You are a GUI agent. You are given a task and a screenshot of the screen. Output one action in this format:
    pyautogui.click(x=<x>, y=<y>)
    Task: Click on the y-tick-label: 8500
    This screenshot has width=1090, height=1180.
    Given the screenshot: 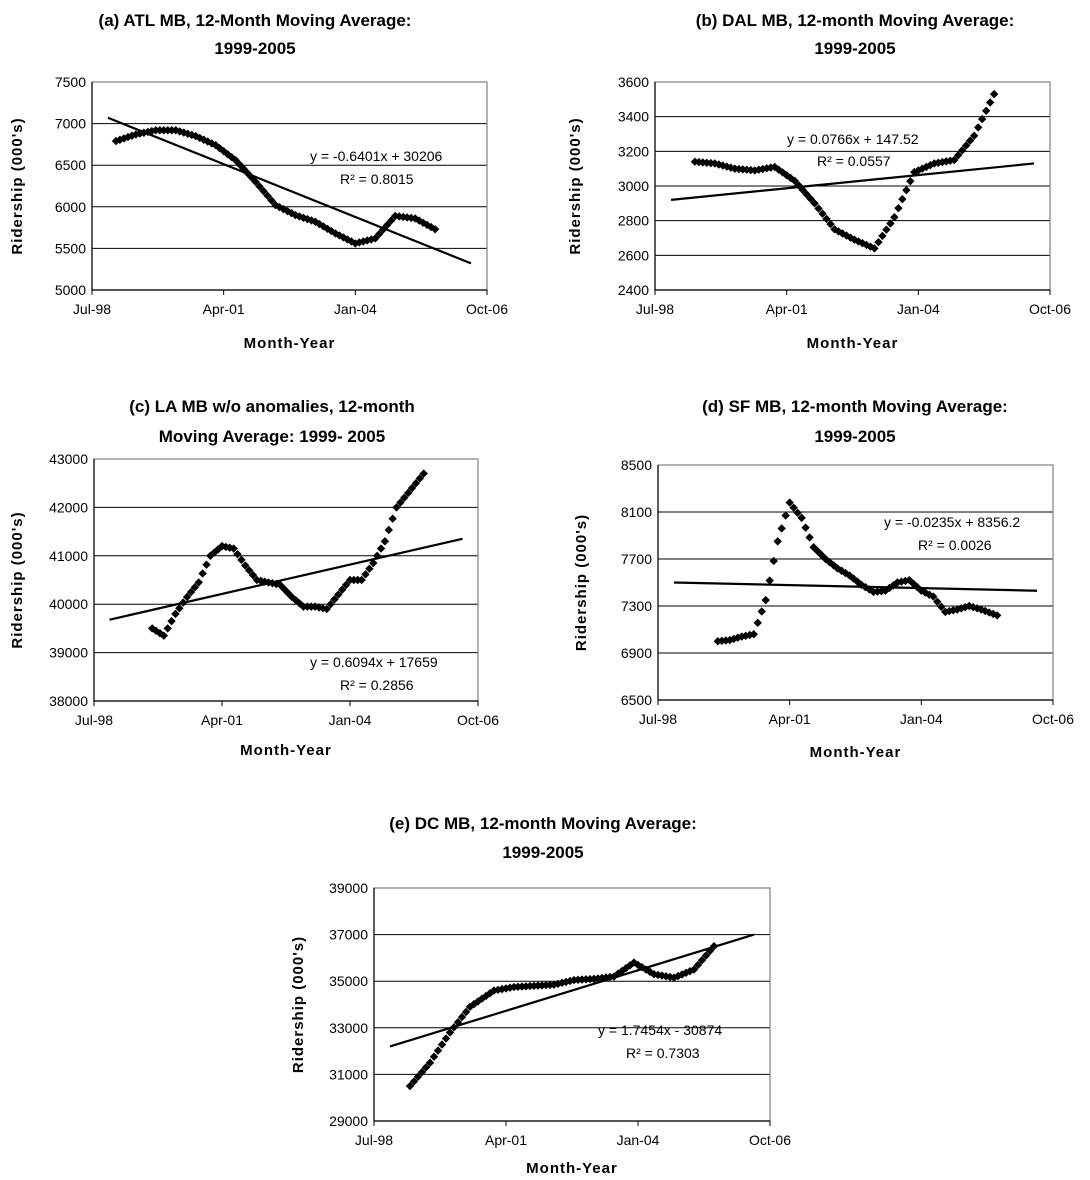 What is the action you would take?
    pyautogui.click(x=636, y=465)
    